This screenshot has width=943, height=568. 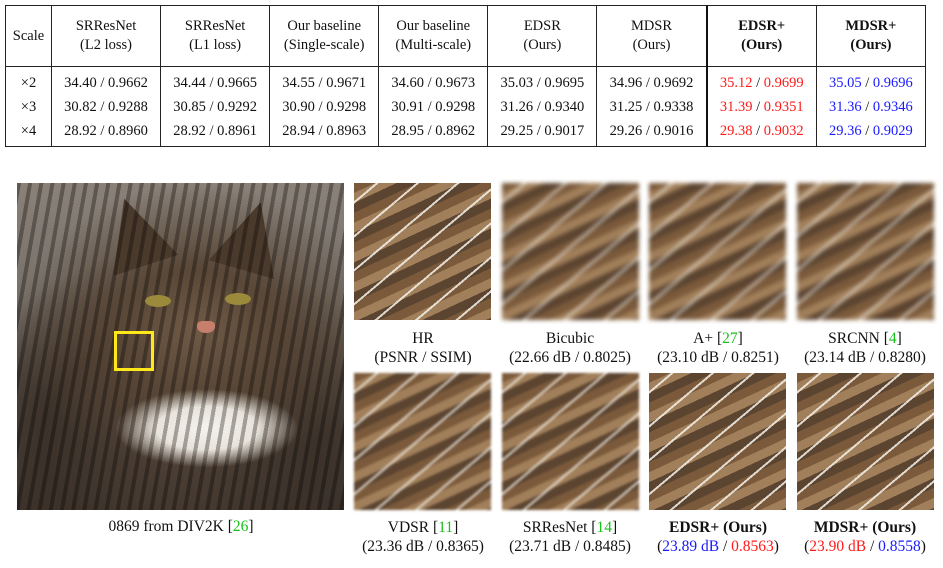 What do you see at coordinates (28, 107) in the screenshot?
I see `scale-cell: ×3` at bounding box center [28, 107].